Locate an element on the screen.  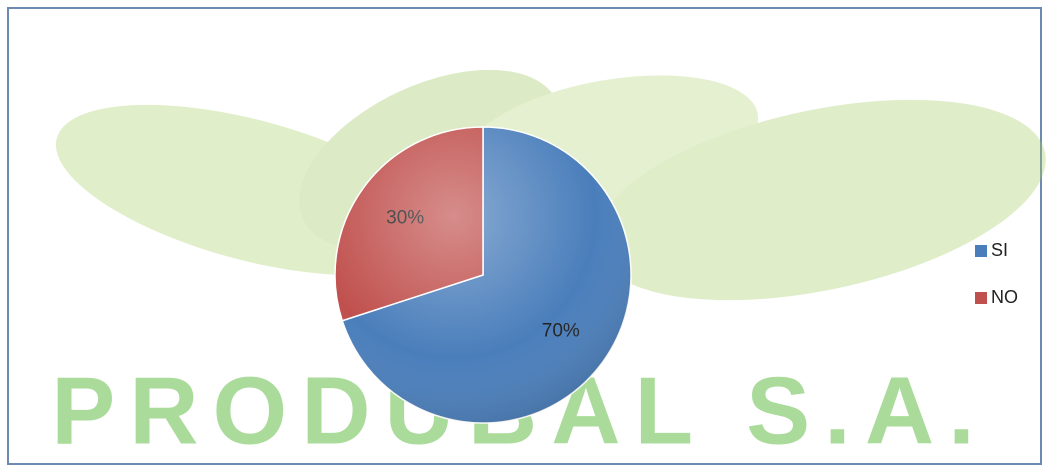
legend-label: SI is located at coordinates (999, 250).